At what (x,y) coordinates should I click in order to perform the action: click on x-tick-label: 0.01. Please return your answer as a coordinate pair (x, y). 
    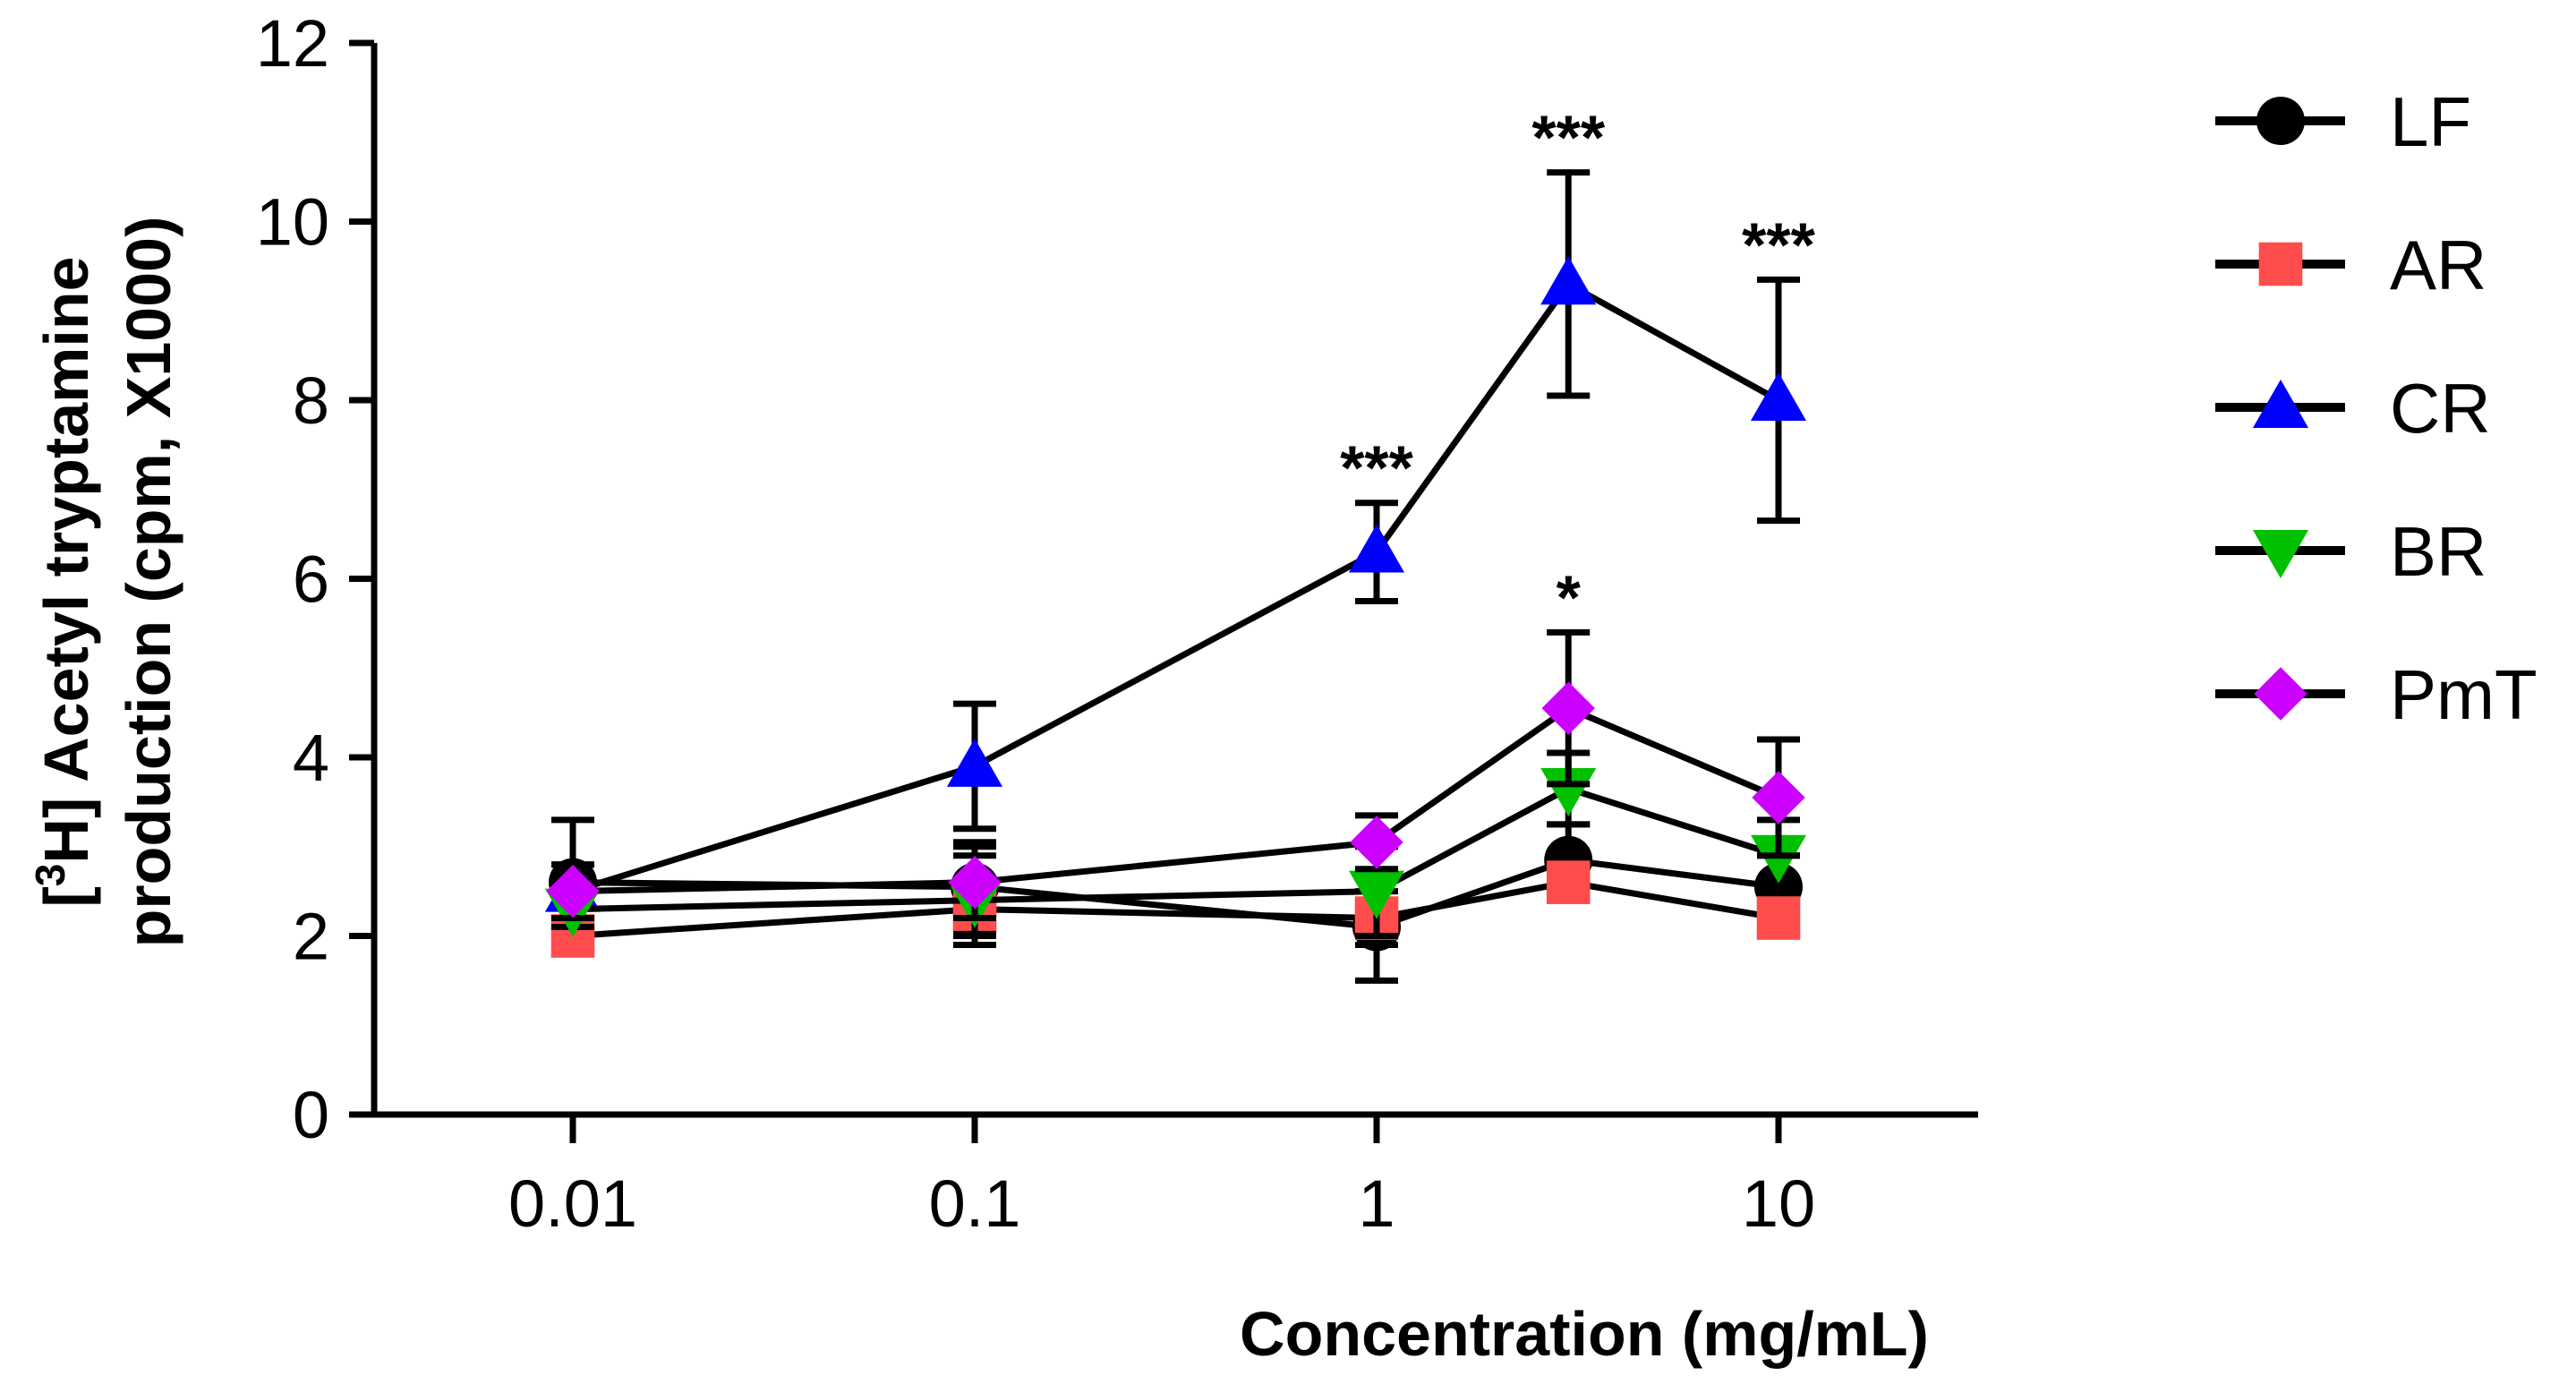
    Looking at the image, I should click on (572, 1203).